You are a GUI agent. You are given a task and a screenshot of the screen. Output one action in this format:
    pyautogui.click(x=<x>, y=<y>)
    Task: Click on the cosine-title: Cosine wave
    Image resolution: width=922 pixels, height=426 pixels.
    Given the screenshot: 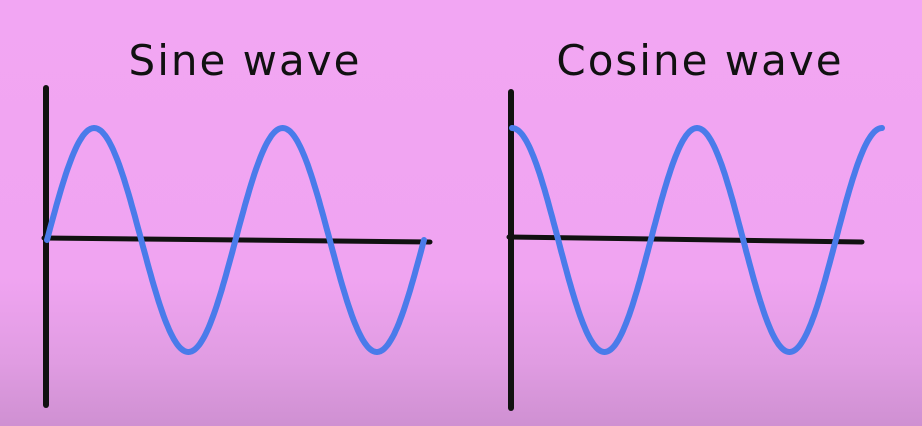 What is the action you would take?
    pyautogui.click(x=700, y=60)
    